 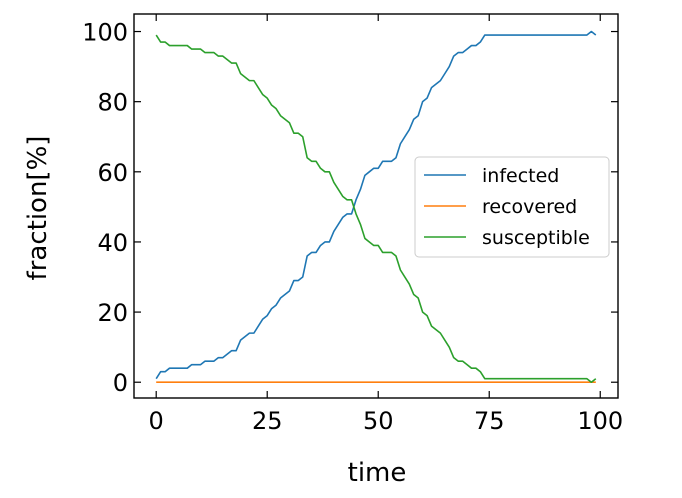 I want to click on y-tick-label: 60, so click(x=112, y=173).